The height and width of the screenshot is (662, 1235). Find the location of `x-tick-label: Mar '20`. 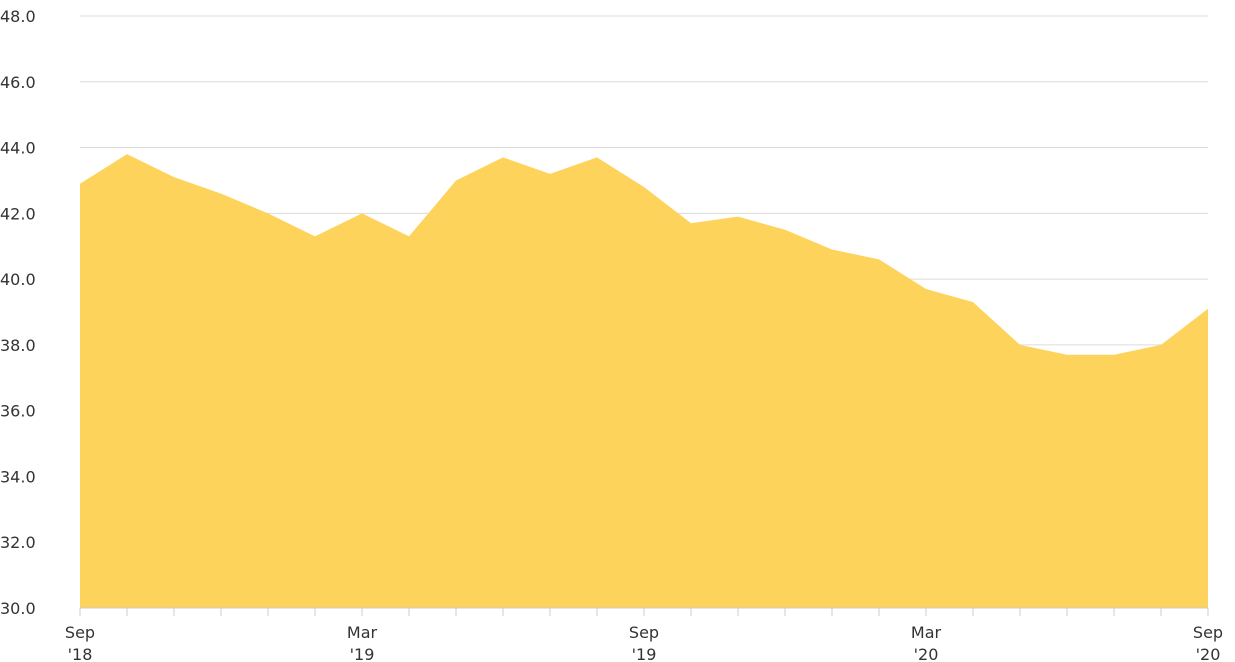

x-tick-label: Mar '20 is located at coordinates (926, 642).